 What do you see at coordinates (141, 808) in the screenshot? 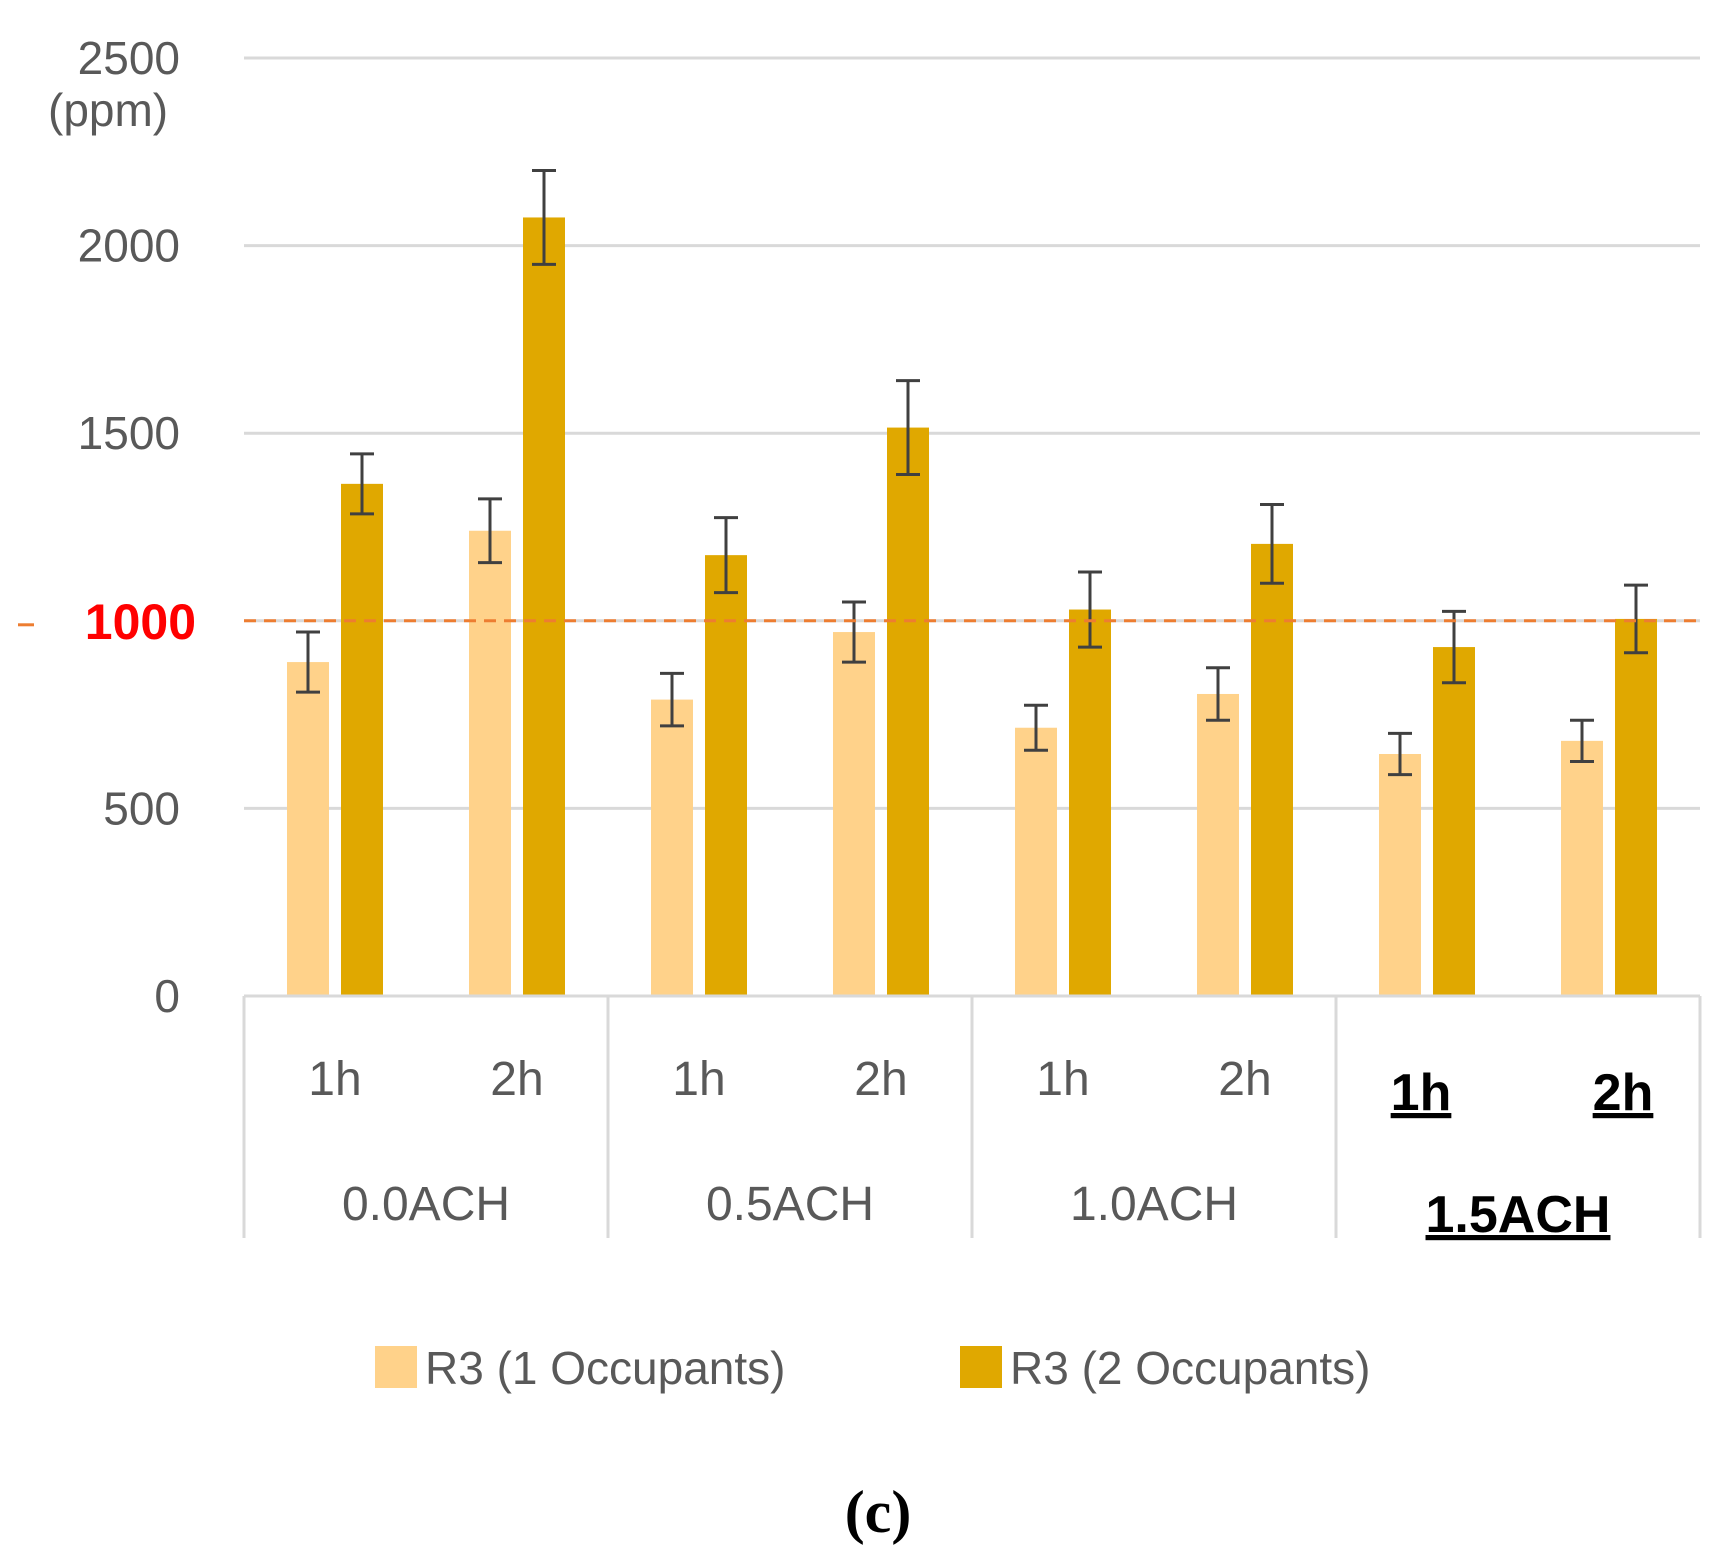
I see `y-tick-label: 500` at bounding box center [141, 808].